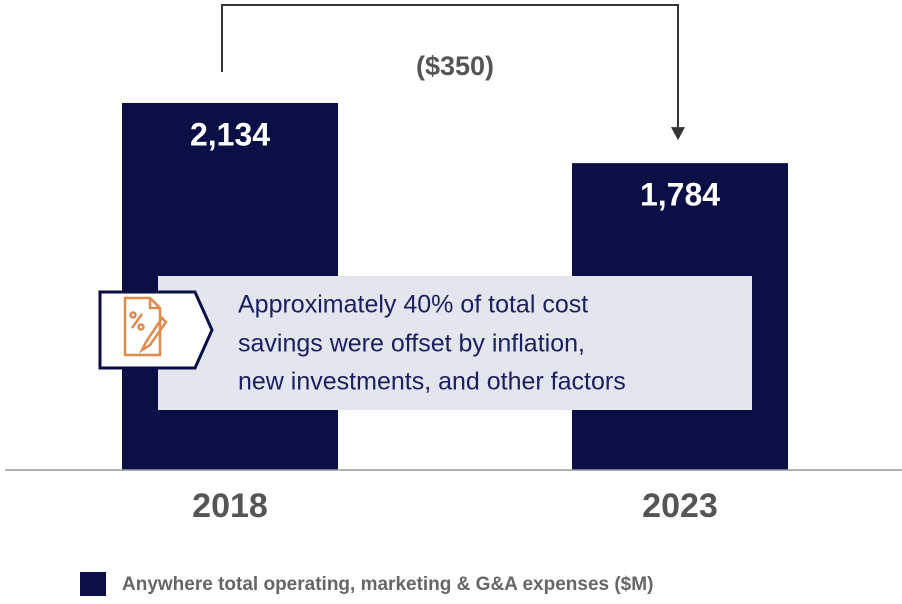  What do you see at coordinates (411, 344) in the screenshot?
I see `callout-text: savings were offset by inflation,` at bounding box center [411, 344].